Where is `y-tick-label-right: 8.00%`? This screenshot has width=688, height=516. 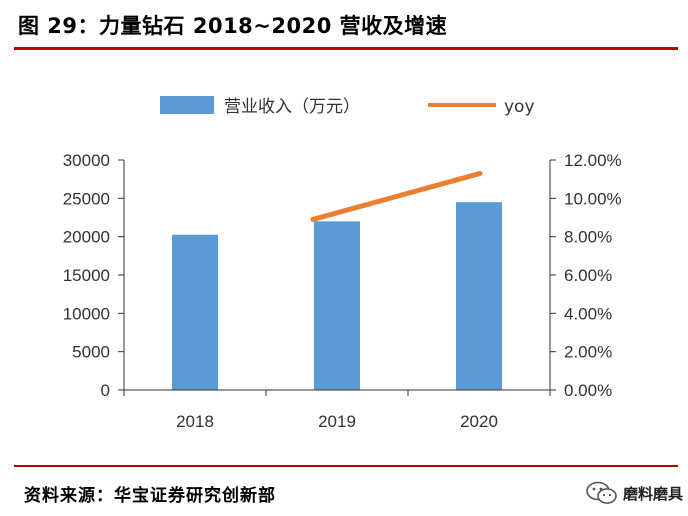
y-tick-label-right: 8.00% is located at coordinates (588, 237).